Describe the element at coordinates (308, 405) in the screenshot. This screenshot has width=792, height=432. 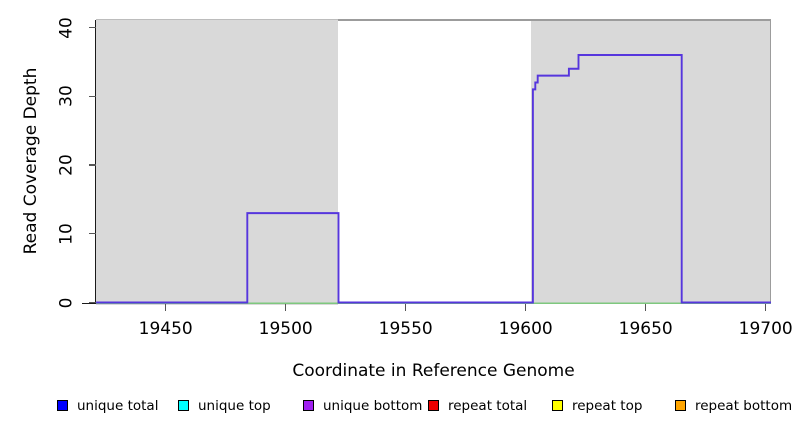
I see `legend-swatch-unique-bottom` at that location.